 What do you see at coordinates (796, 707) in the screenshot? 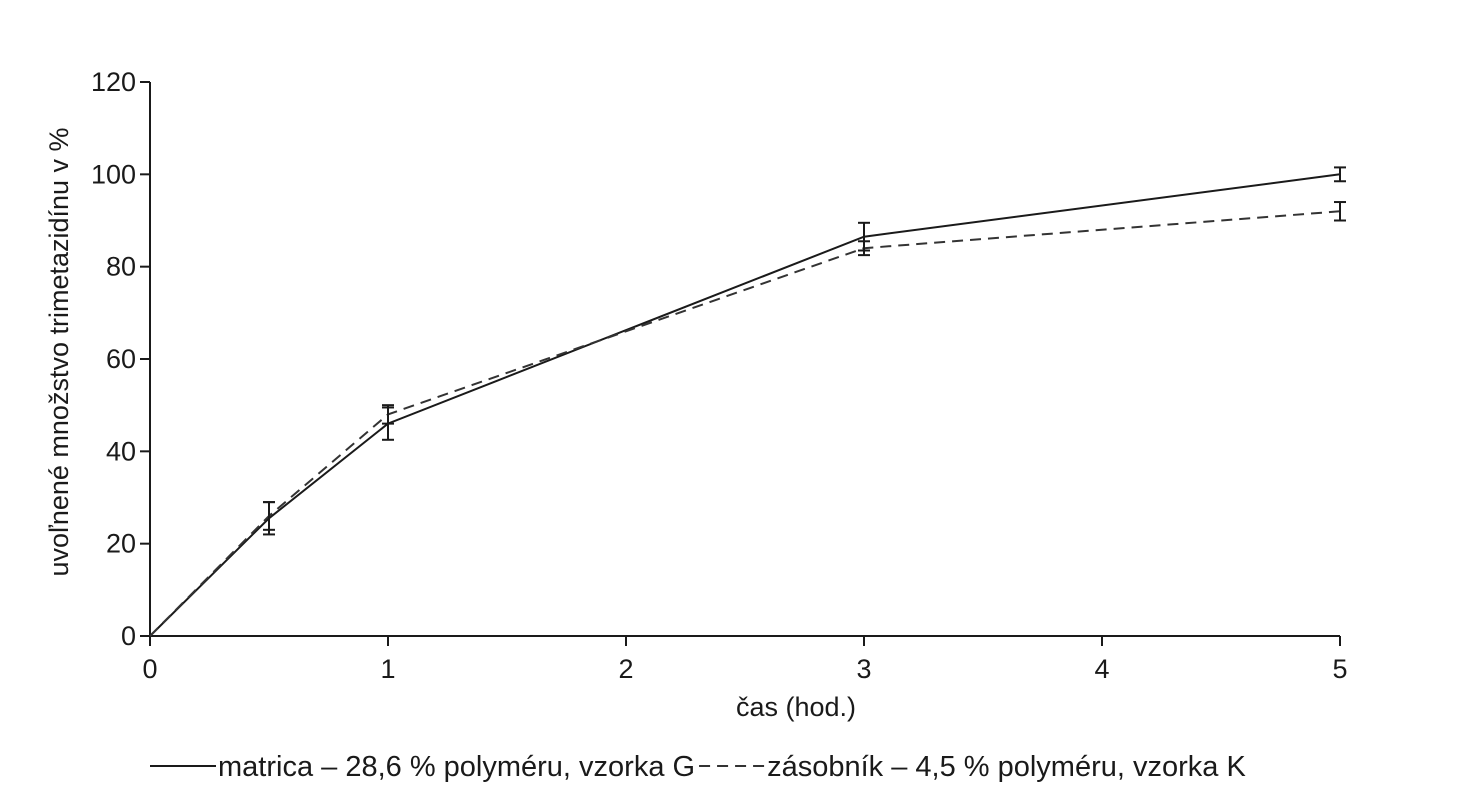
I see `x-axis-title: čas (hod.)` at bounding box center [796, 707].